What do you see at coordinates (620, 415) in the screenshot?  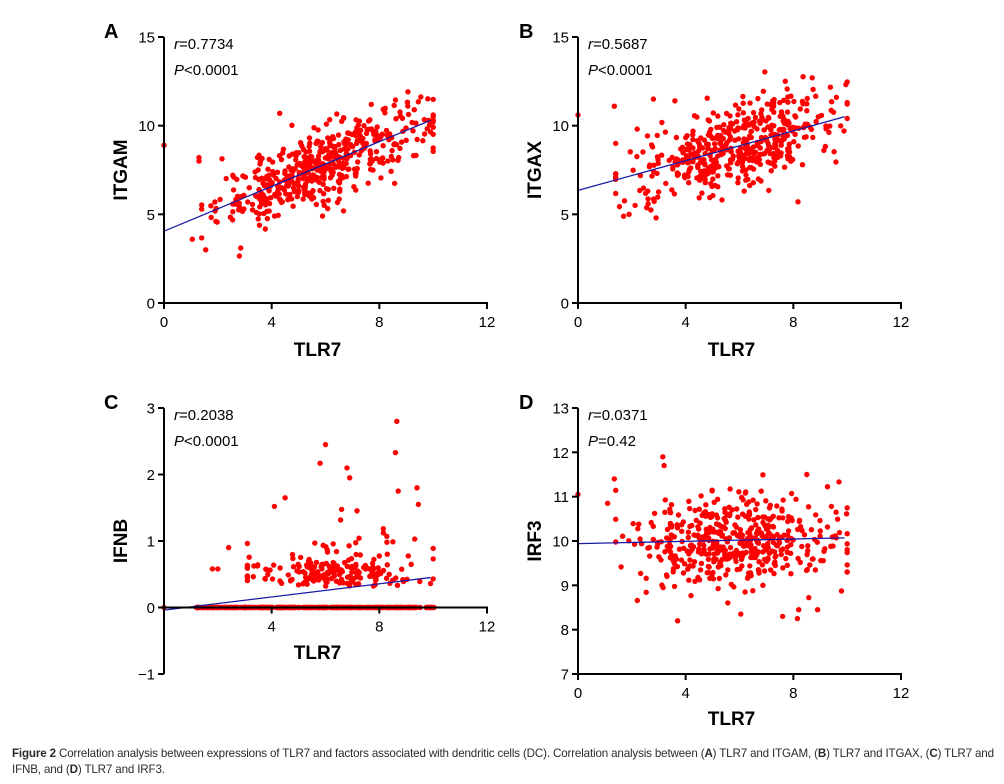 I see `r-value: =0.0371` at bounding box center [620, 415].